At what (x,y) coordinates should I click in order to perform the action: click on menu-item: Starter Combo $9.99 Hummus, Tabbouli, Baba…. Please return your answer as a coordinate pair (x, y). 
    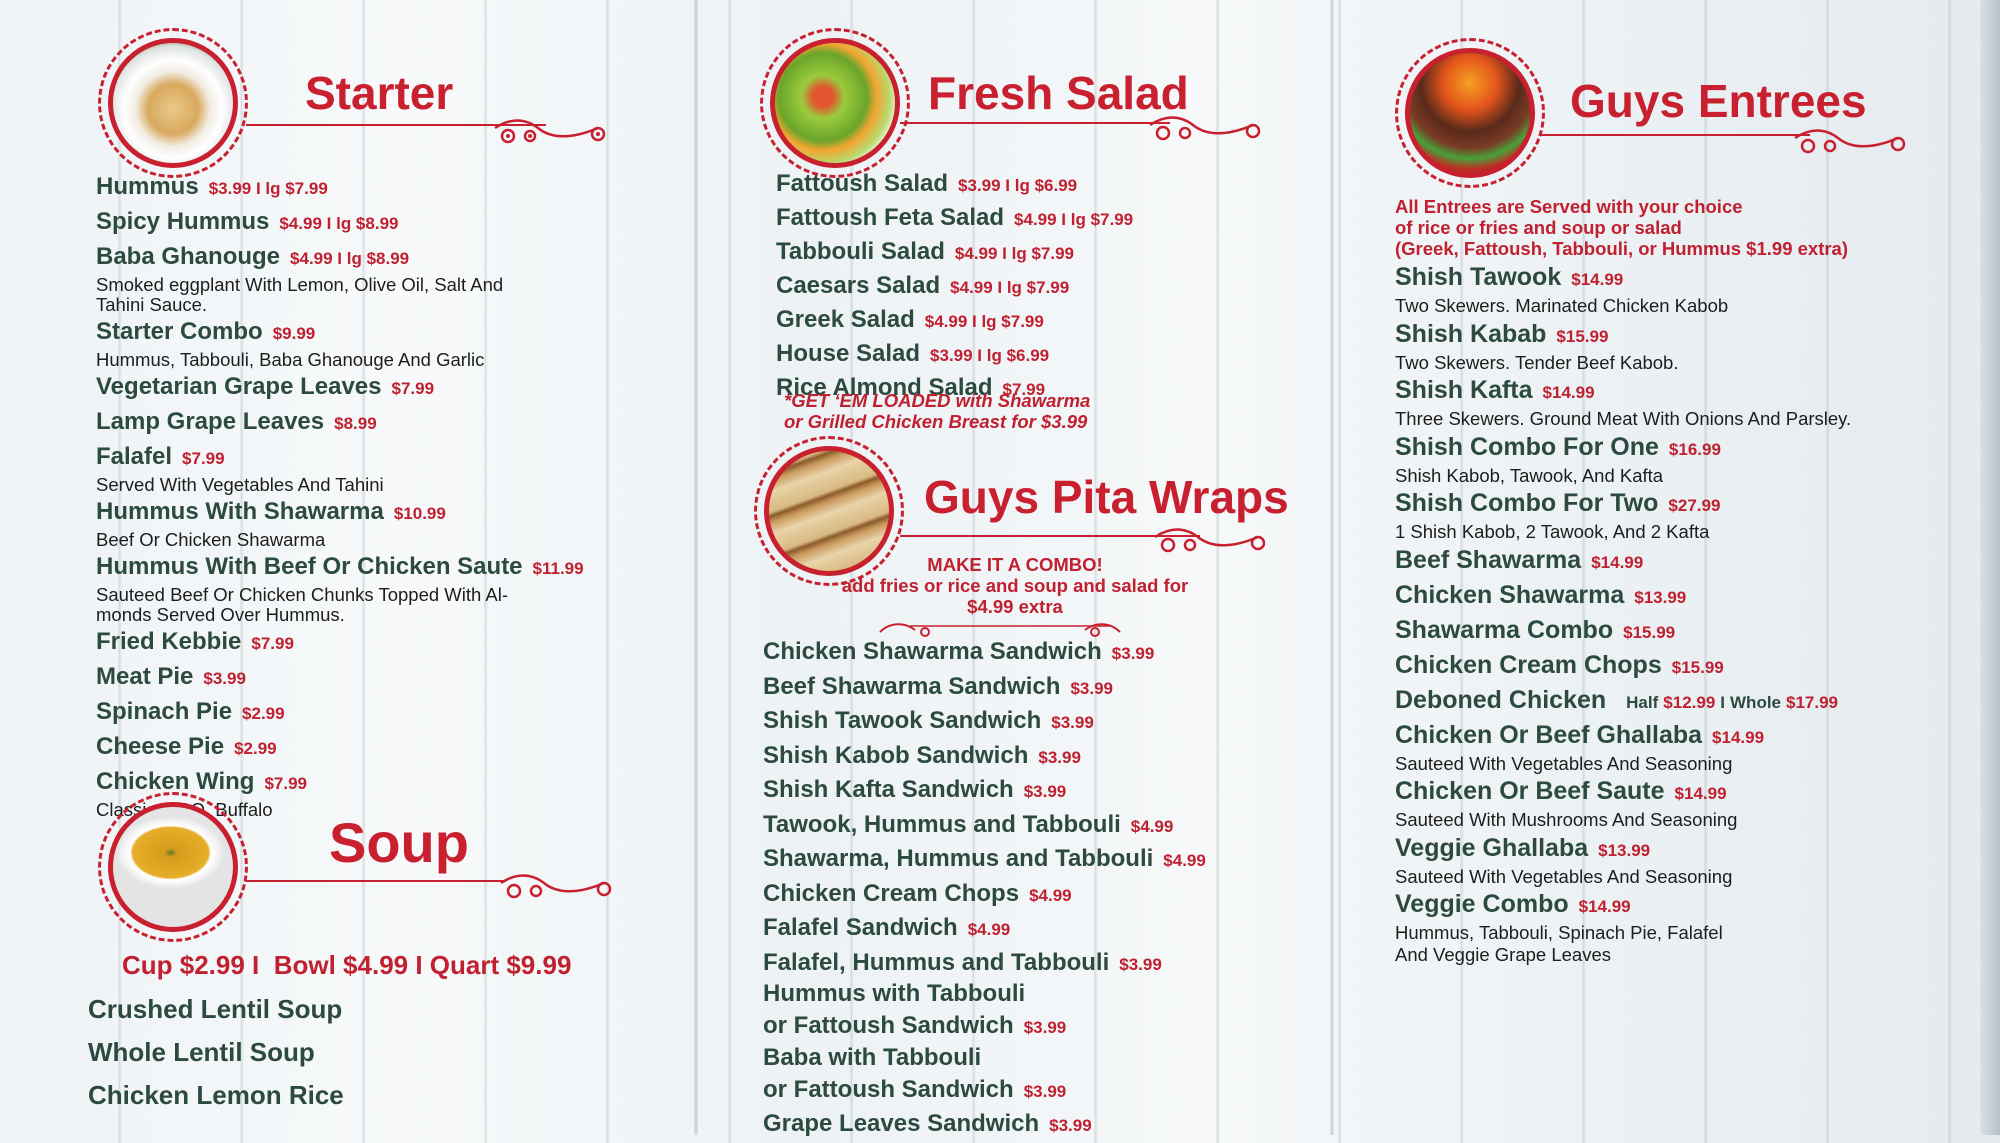
    Looking at the image, I should click on (340, 343).